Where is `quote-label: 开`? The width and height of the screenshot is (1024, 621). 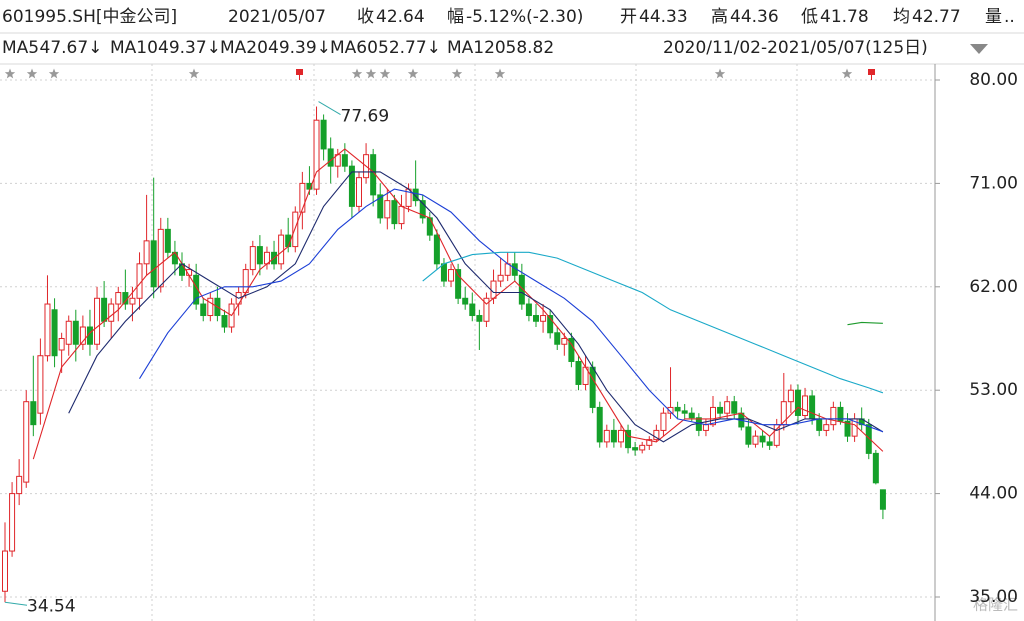
quote-label: 开 is located at coordinates (628, 17).